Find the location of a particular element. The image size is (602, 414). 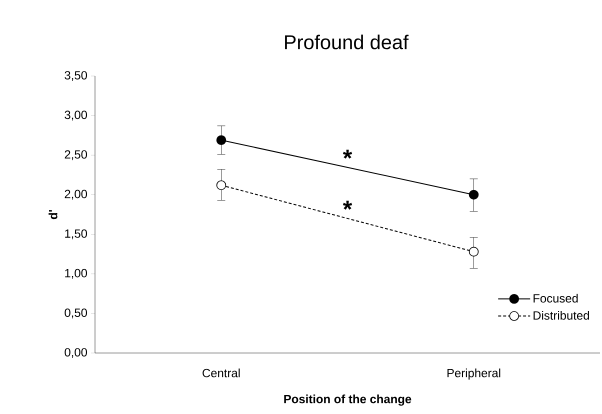

y-axis-title: d' is located at coordinates (53, 215).